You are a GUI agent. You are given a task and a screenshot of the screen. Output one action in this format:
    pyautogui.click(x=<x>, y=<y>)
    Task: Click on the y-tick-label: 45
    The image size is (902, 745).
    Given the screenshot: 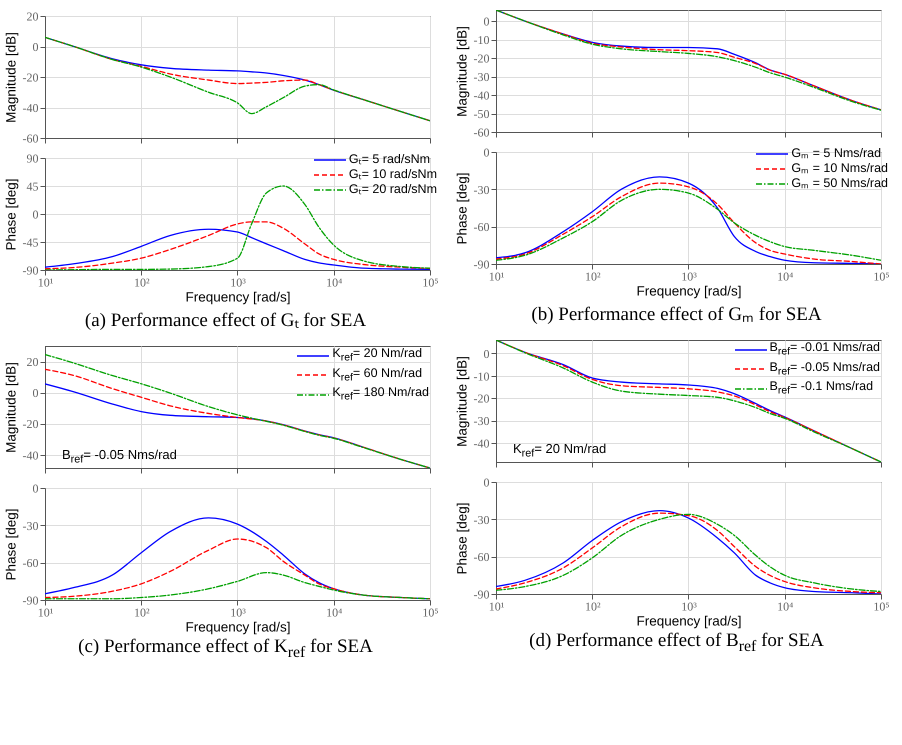 What is the action you would take?
    pyautogui.click(x=32, y=187)
    